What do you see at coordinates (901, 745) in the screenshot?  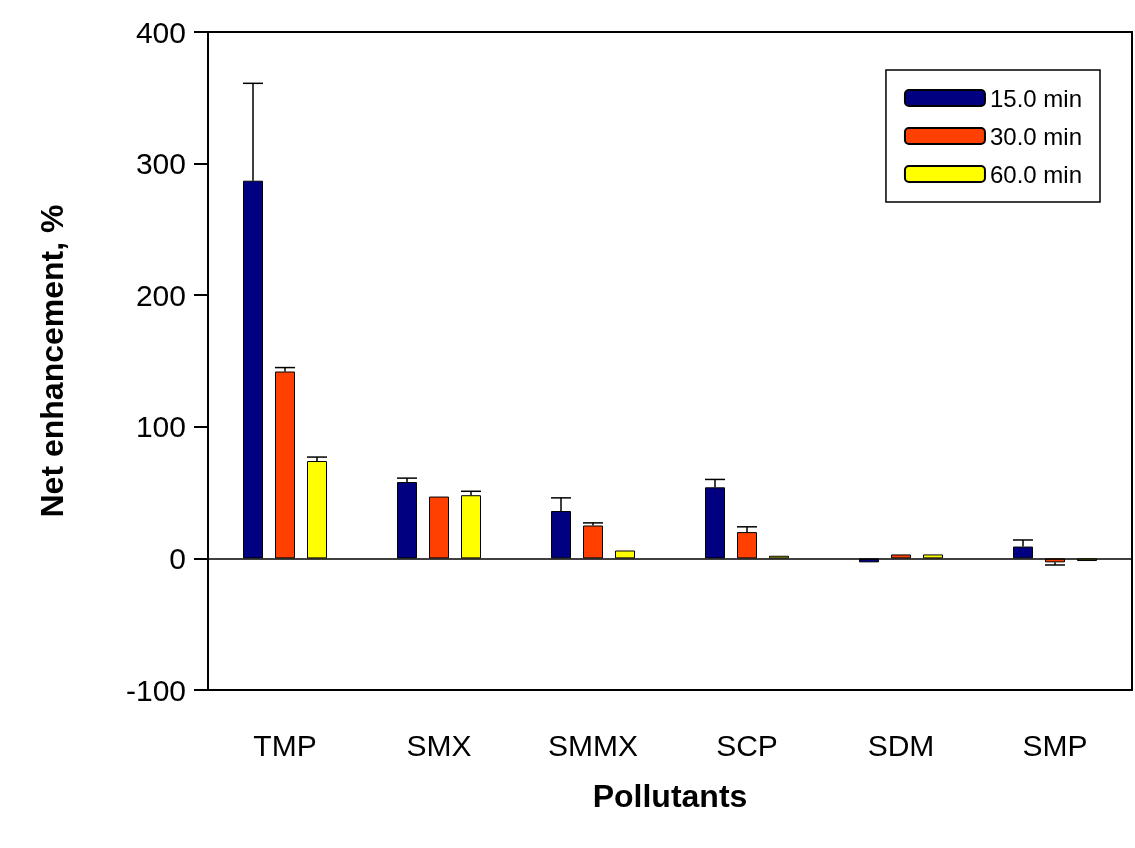 I see `x-tick-label: SDM` at bounding box center [901, 745].